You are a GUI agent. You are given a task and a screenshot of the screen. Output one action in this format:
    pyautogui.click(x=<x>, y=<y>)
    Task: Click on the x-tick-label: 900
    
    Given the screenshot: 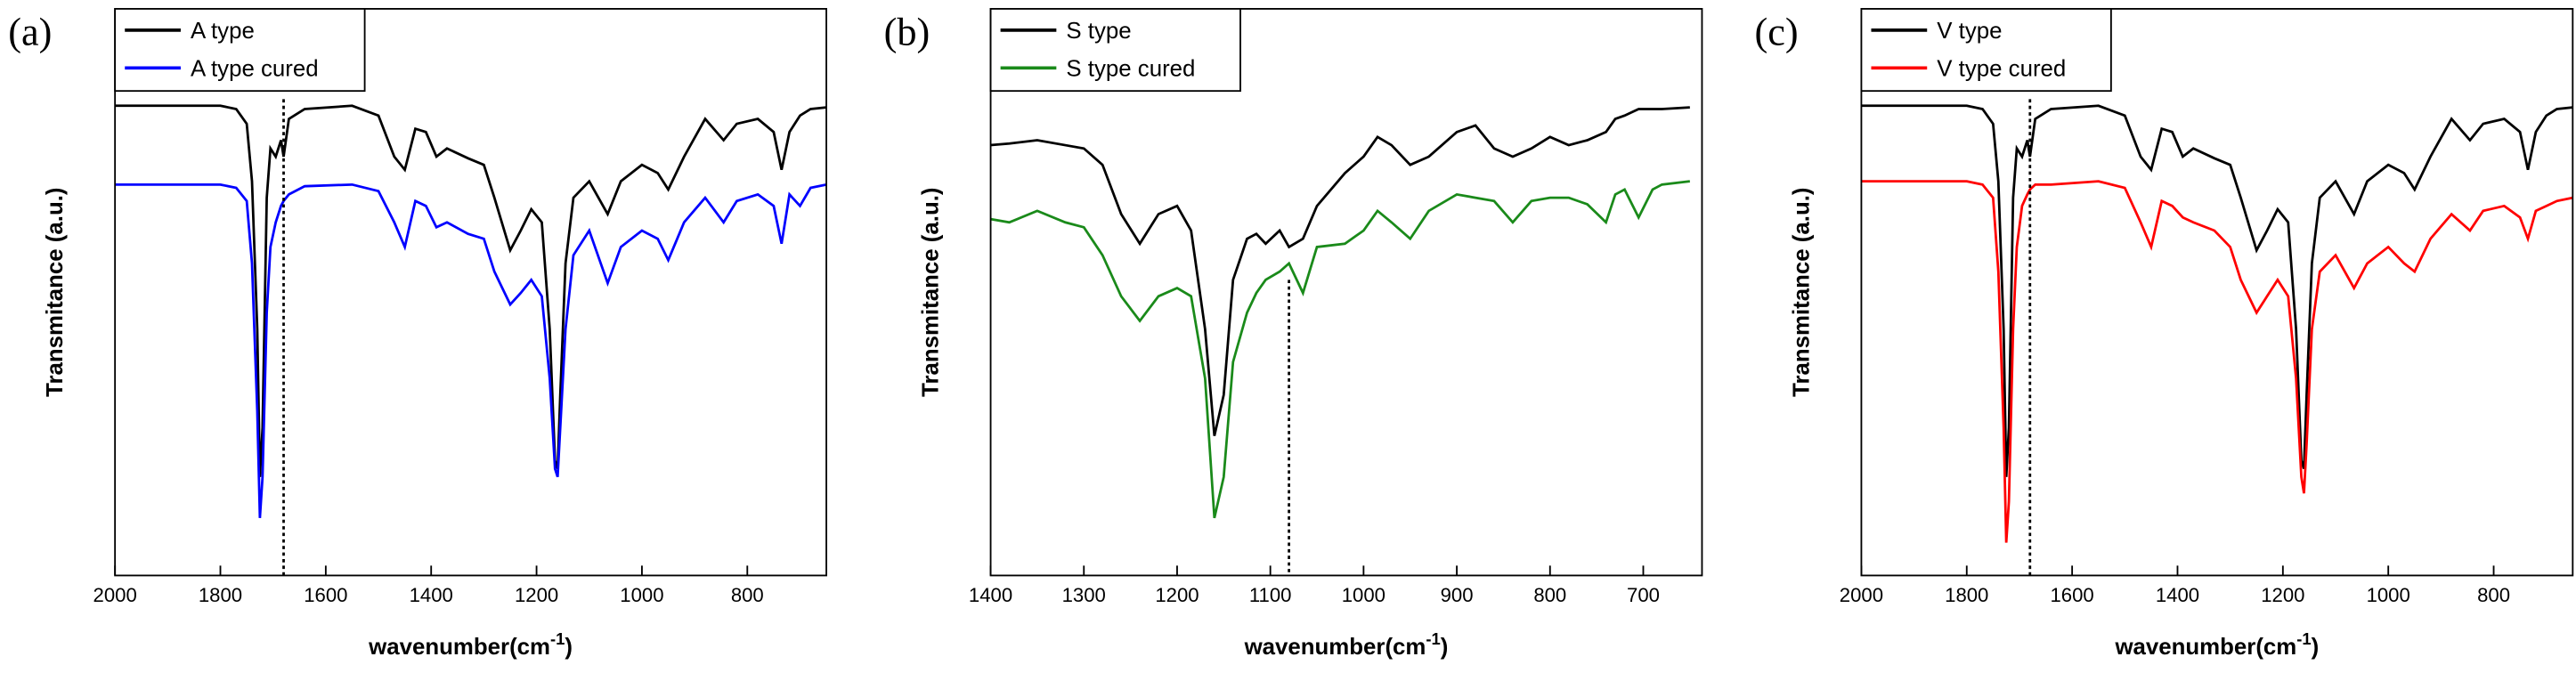 What is the action you would take?
    pyautogui.click(x=1457, y=595)
    